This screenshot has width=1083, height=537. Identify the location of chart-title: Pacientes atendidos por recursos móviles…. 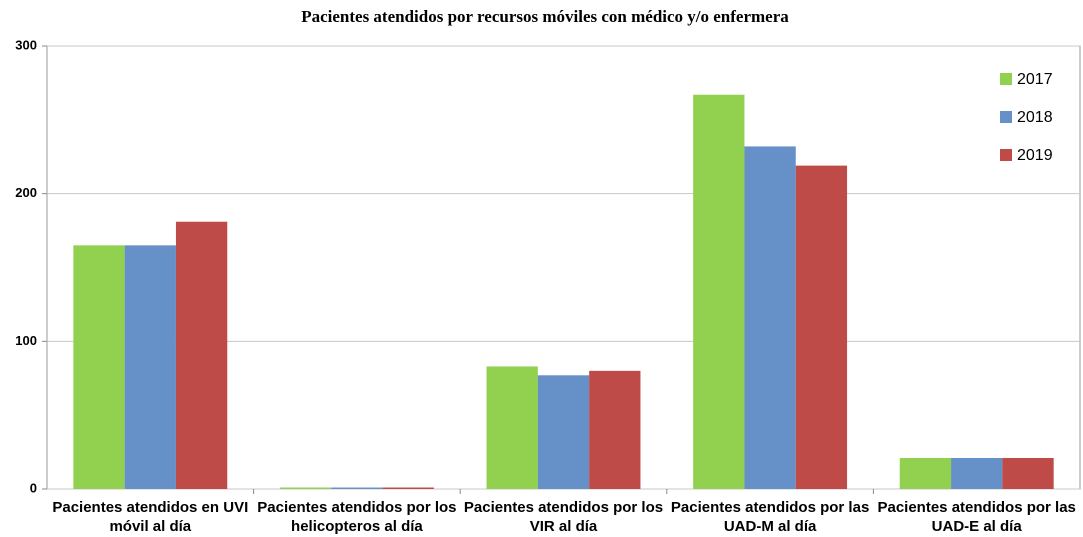
(545, 16).